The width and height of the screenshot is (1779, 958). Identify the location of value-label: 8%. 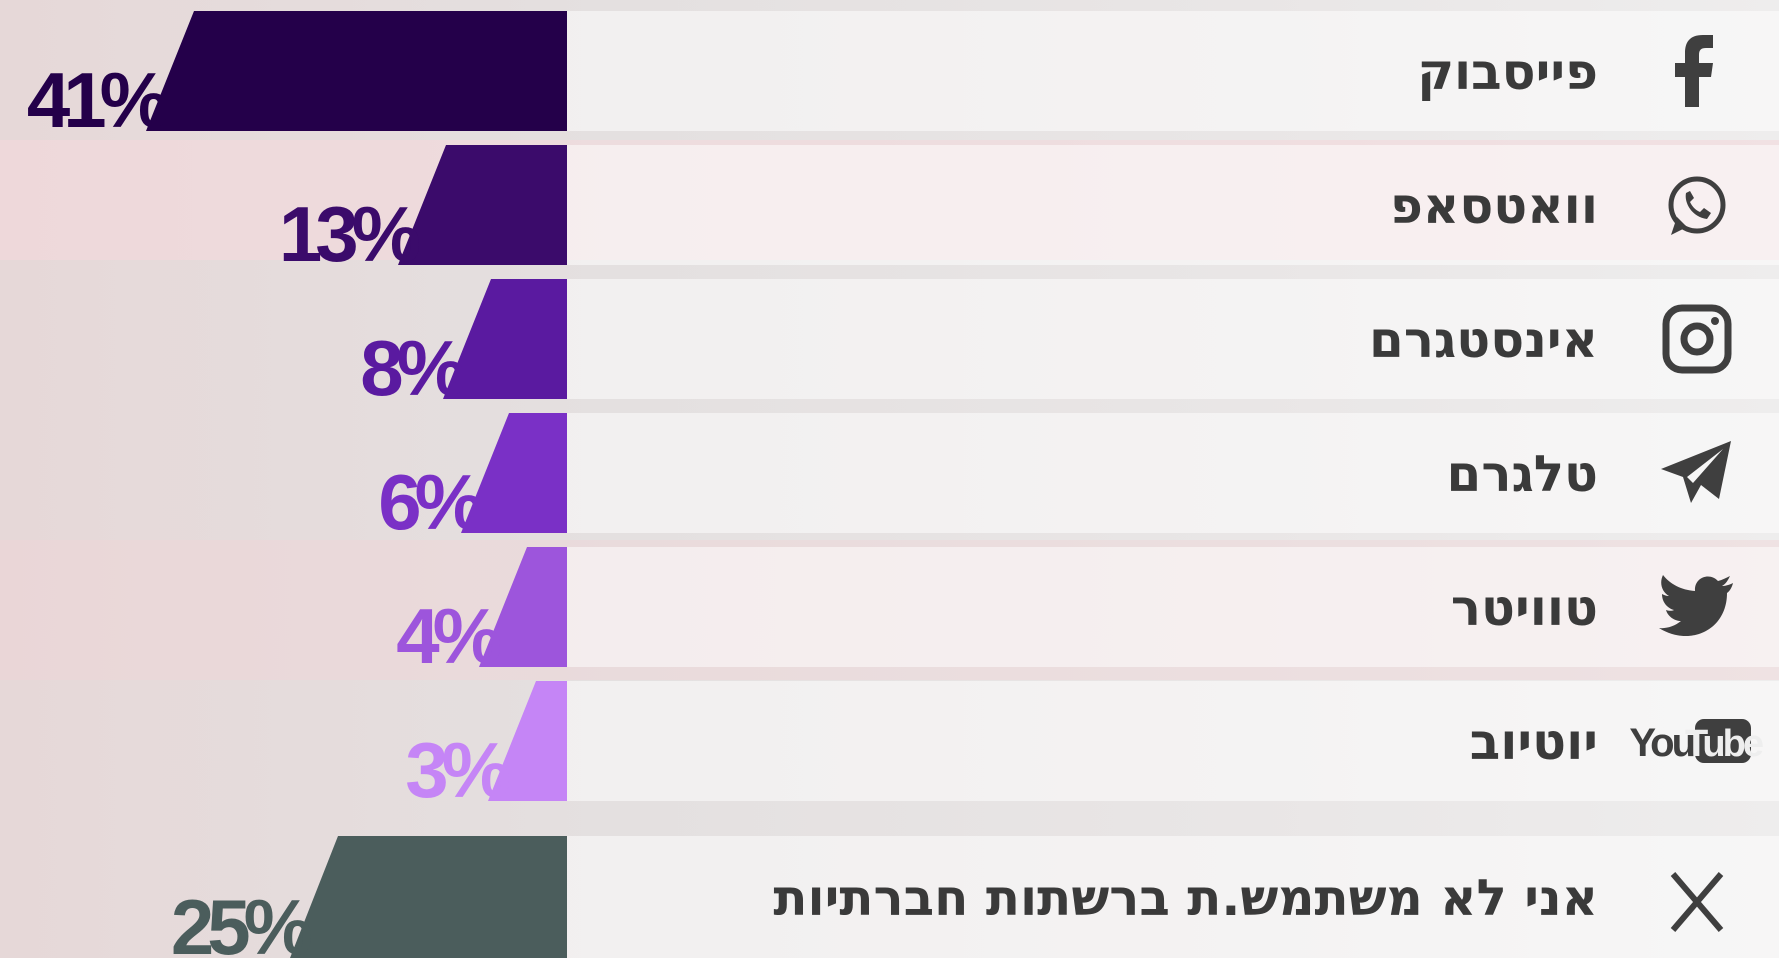
(412, 368).